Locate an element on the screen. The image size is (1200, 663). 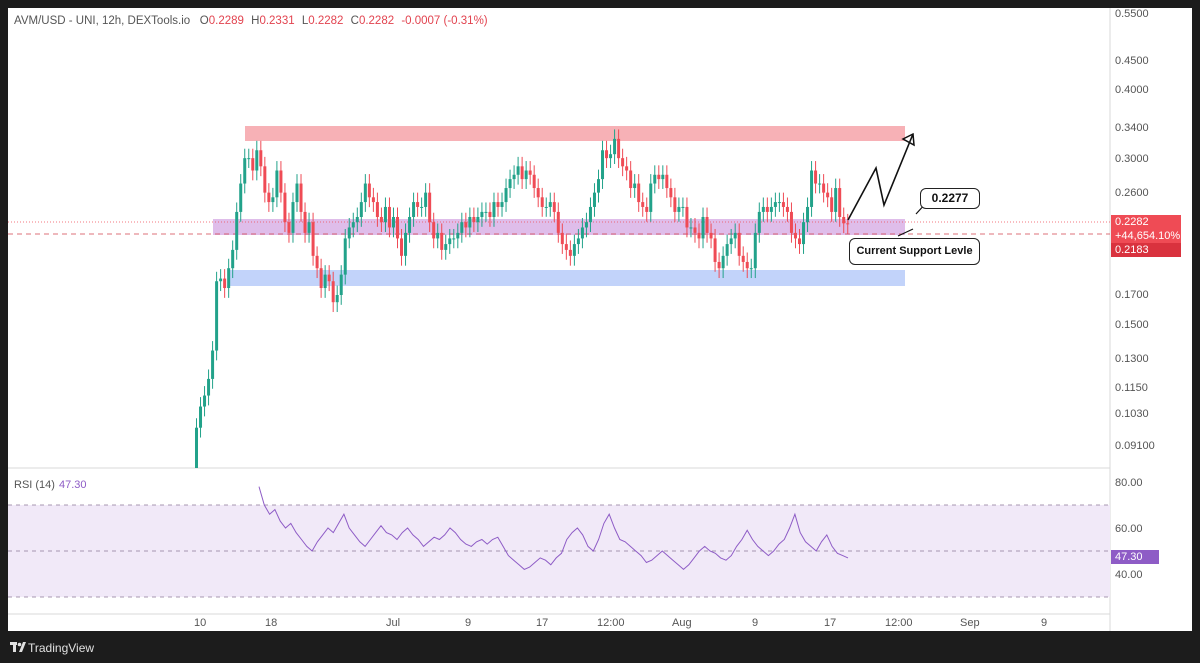
low-value: 0.2282 is located at coordinates (326, 21).